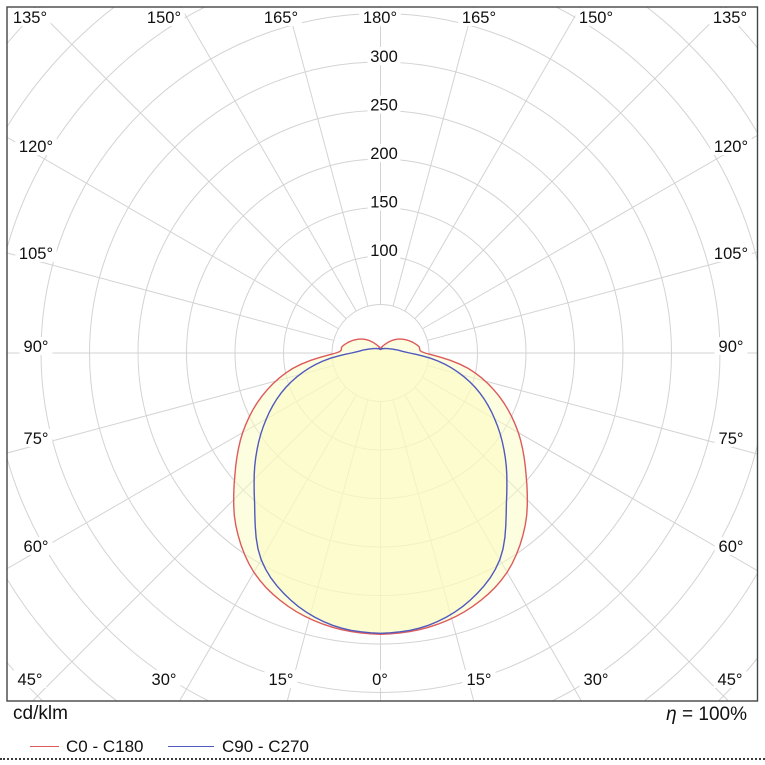  I want to click on radial-tick-label-300: 300, so click(384, 56).